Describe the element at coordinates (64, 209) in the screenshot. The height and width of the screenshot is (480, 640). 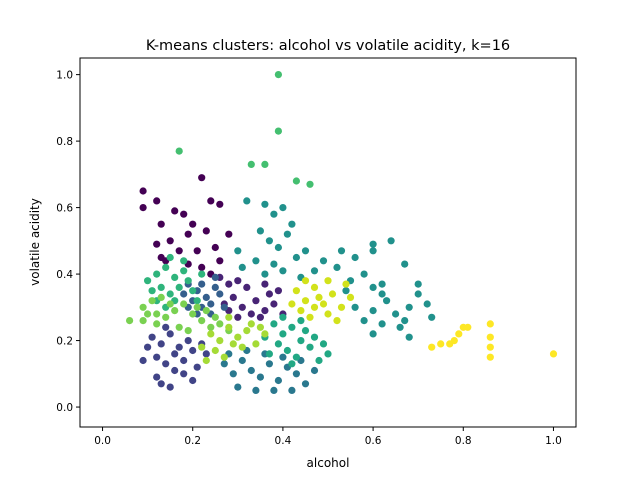
I see `y-tick-label: 0.6` at that location.